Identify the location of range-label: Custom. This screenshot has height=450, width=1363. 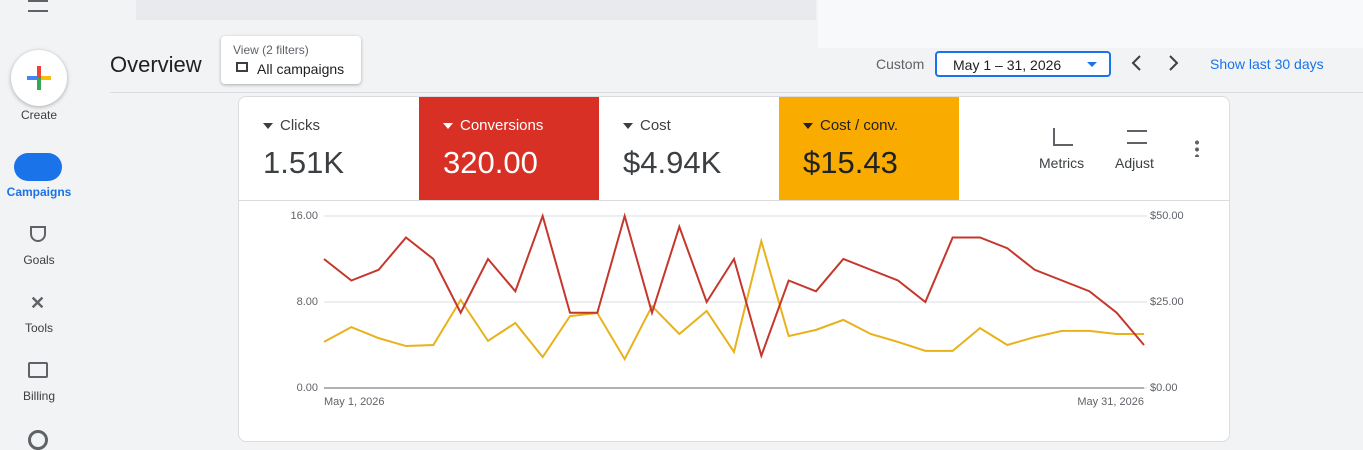
(900, 64).